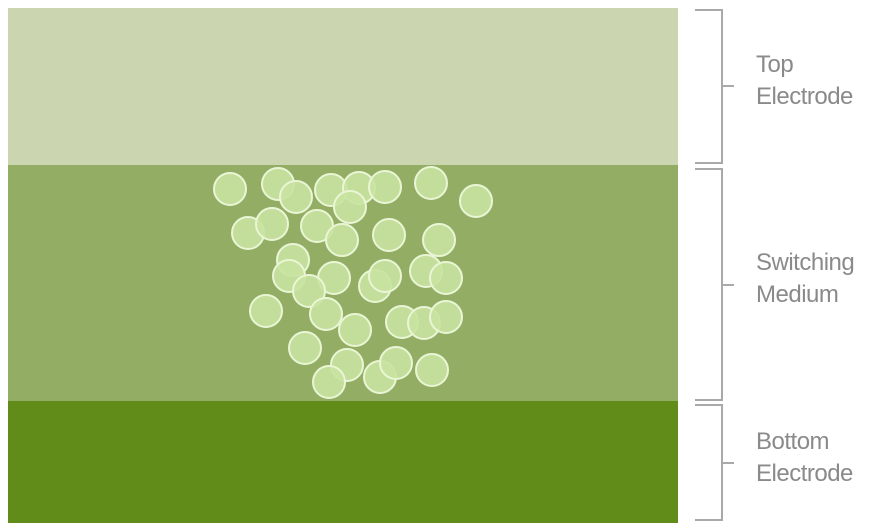 The image size is (876, 525). Describe the element at coordinates (805, 262) in the screenshot. I see `switching-medium-label-line1: Switching` at that location.